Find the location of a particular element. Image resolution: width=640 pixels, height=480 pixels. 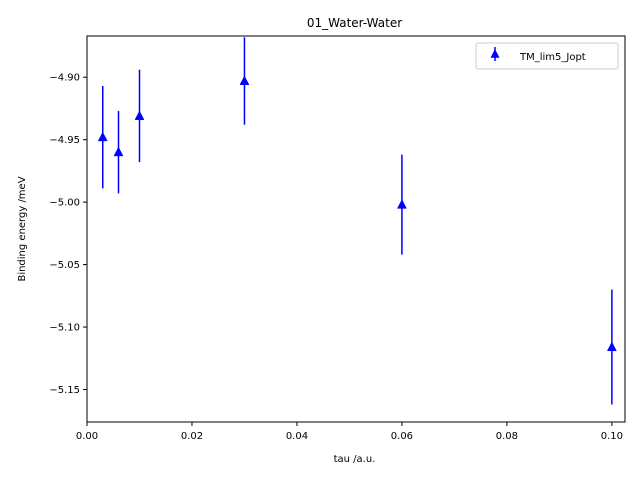

x-axis-label: tau /a.u. is located at coordinates (355, 459).